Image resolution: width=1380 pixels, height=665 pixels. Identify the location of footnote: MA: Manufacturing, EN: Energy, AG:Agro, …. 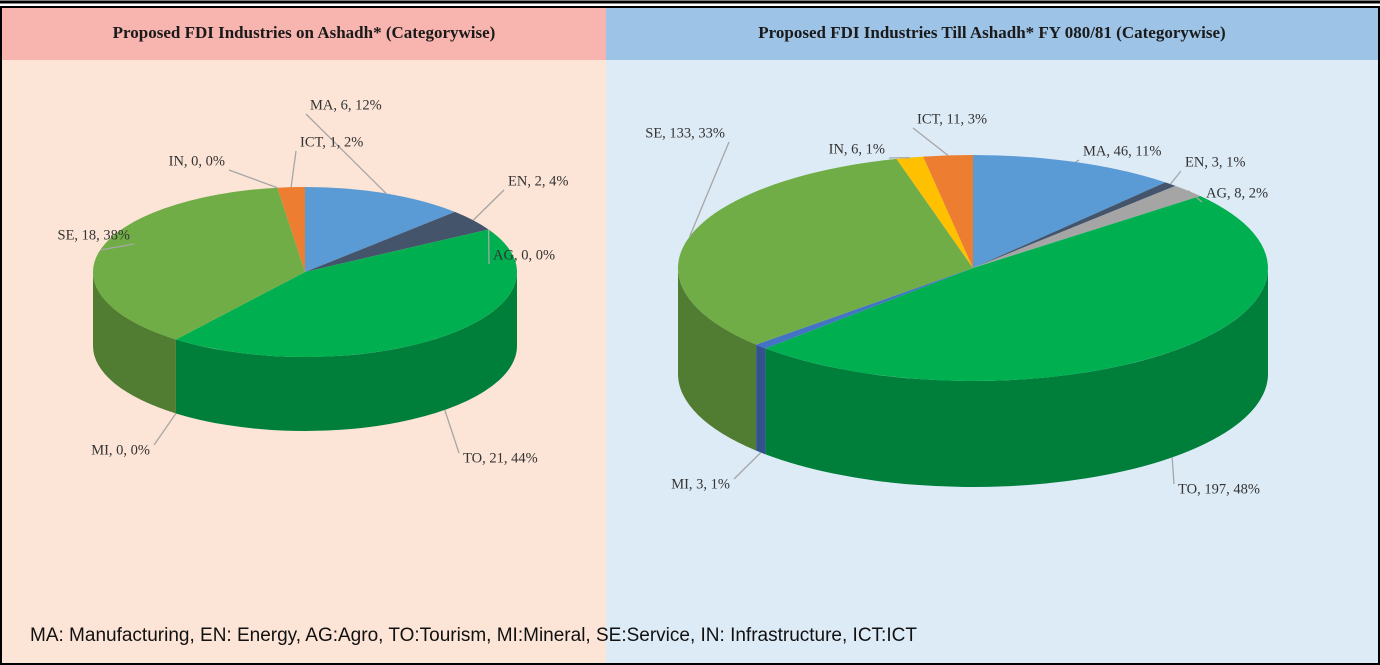
(473, 635).